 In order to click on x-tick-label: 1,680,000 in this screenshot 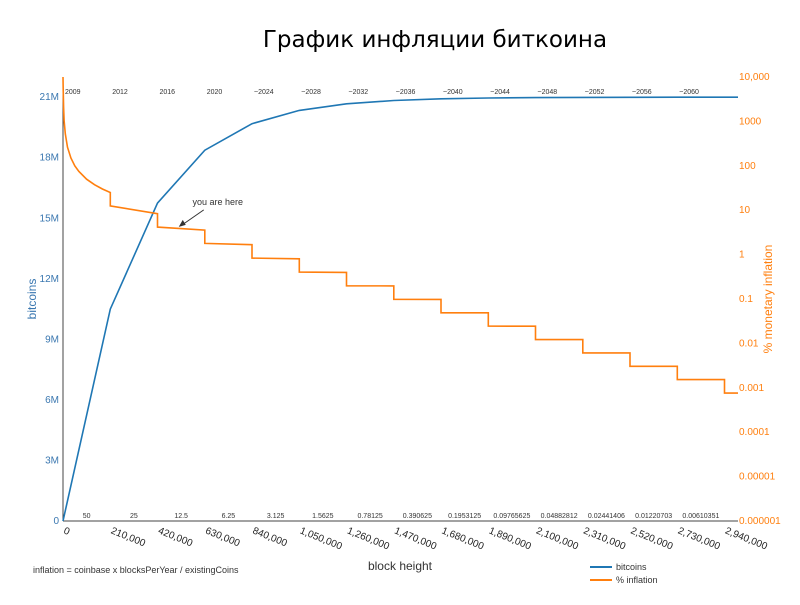, I will do `click(463, 539)`.